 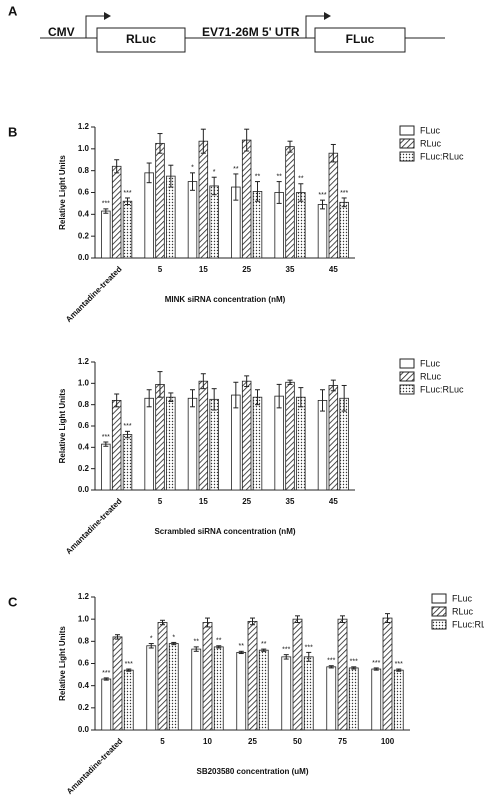 I want to click on x-tick-label: 100, so click(x=388, y=741).